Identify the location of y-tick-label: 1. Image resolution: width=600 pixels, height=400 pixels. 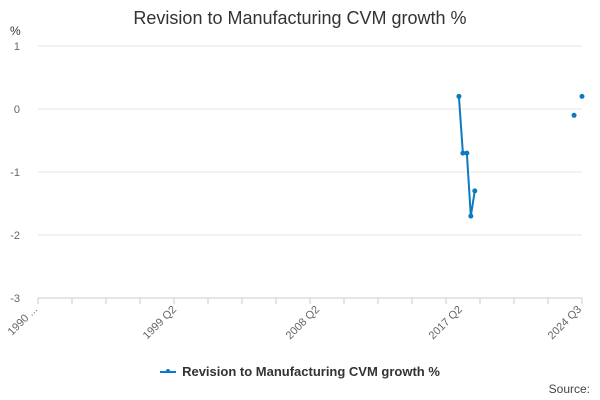
(17, 47).